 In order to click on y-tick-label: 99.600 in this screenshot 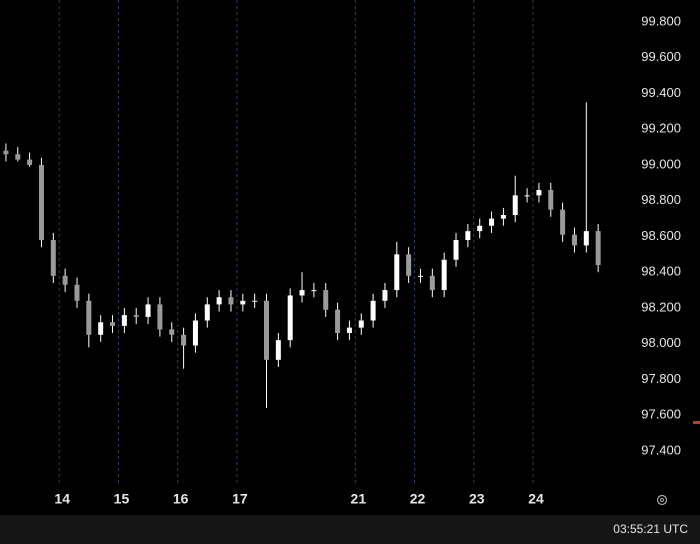, I will do `click(661, 56)`.